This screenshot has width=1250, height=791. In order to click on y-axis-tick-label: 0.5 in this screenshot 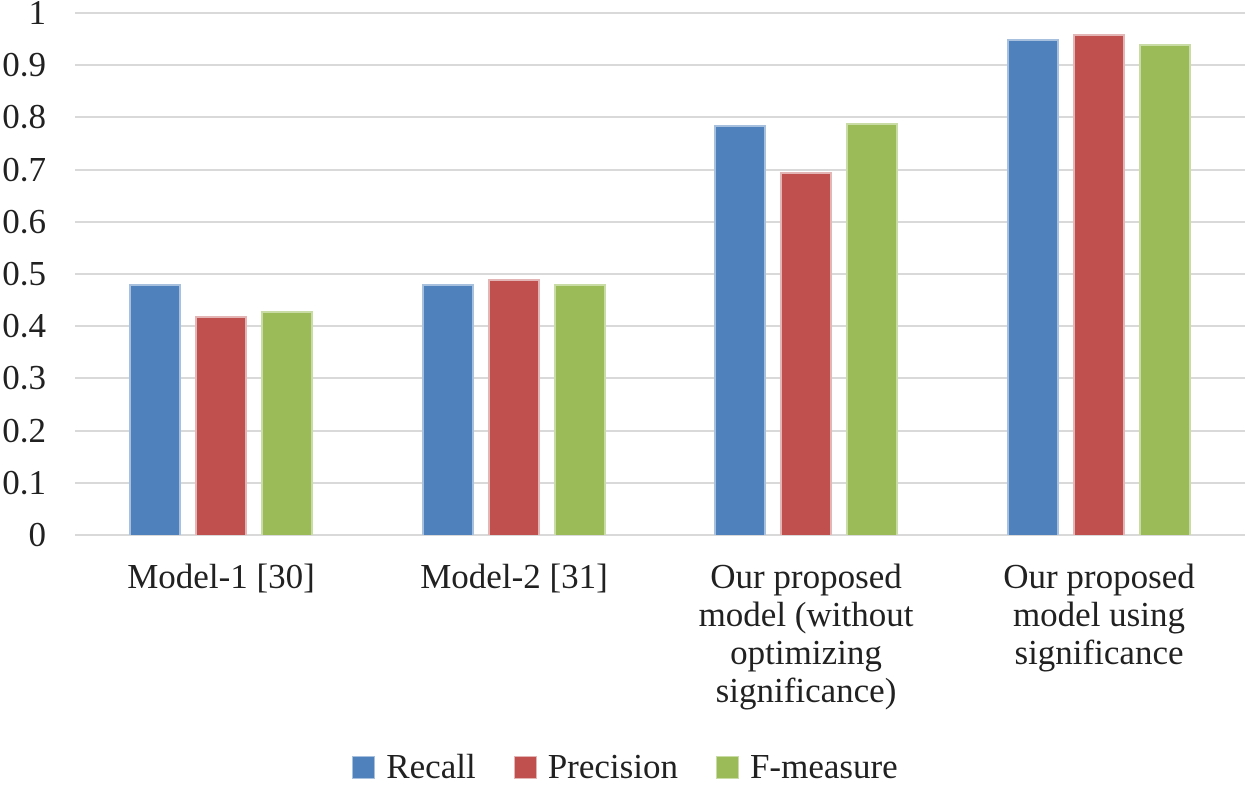, I will do `click(24, 273)`.